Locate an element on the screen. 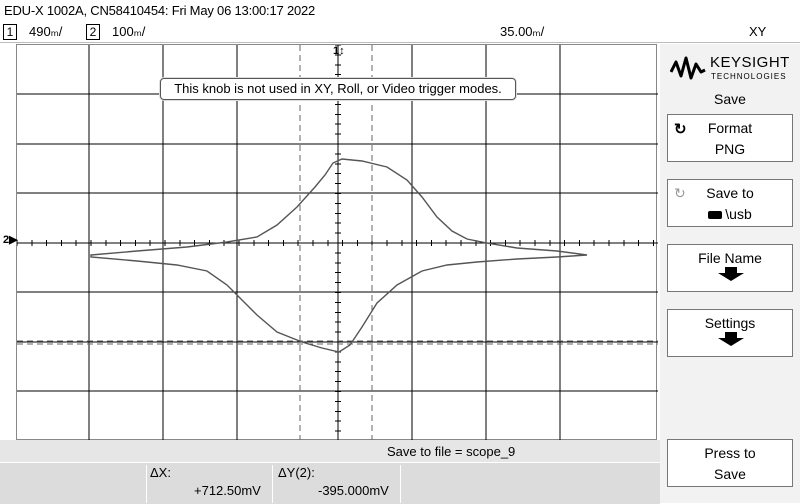 Image resolution: width=800 pixels, height=504 pixels. ch1-marker-icon: ↕ is located at coordinates (342, 51).